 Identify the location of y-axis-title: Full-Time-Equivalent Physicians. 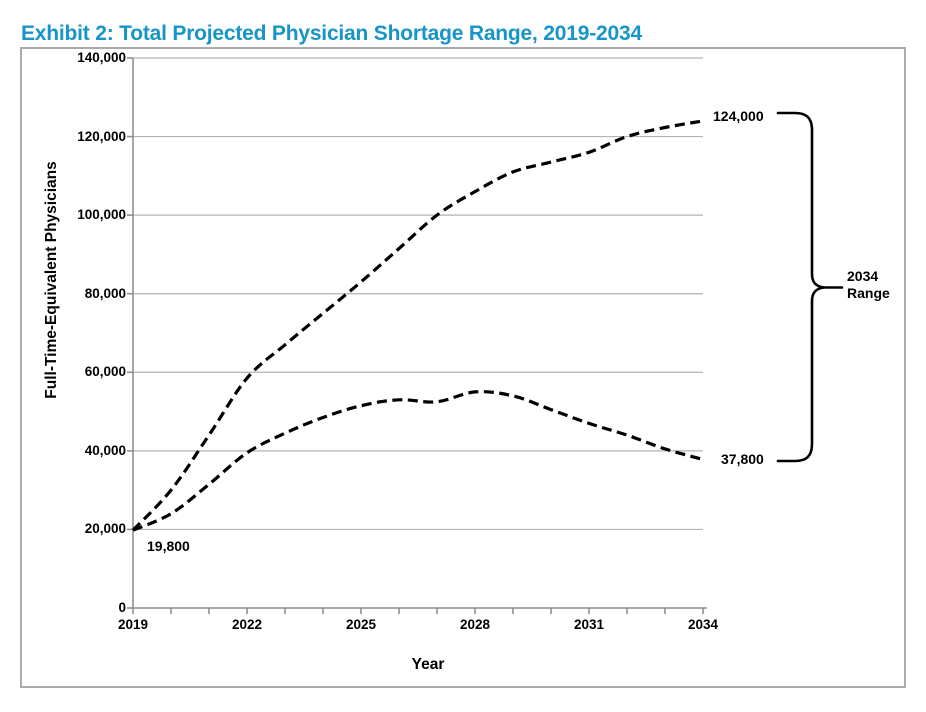
(51, 280).